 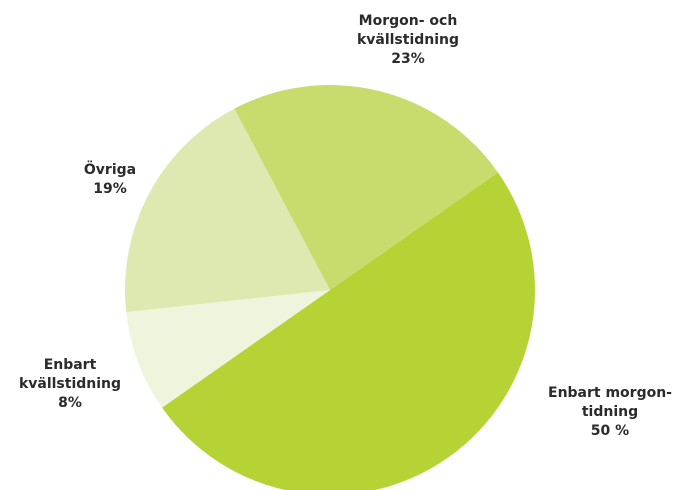 I want to click on value-label: 19%, so click(x=110, y=189).